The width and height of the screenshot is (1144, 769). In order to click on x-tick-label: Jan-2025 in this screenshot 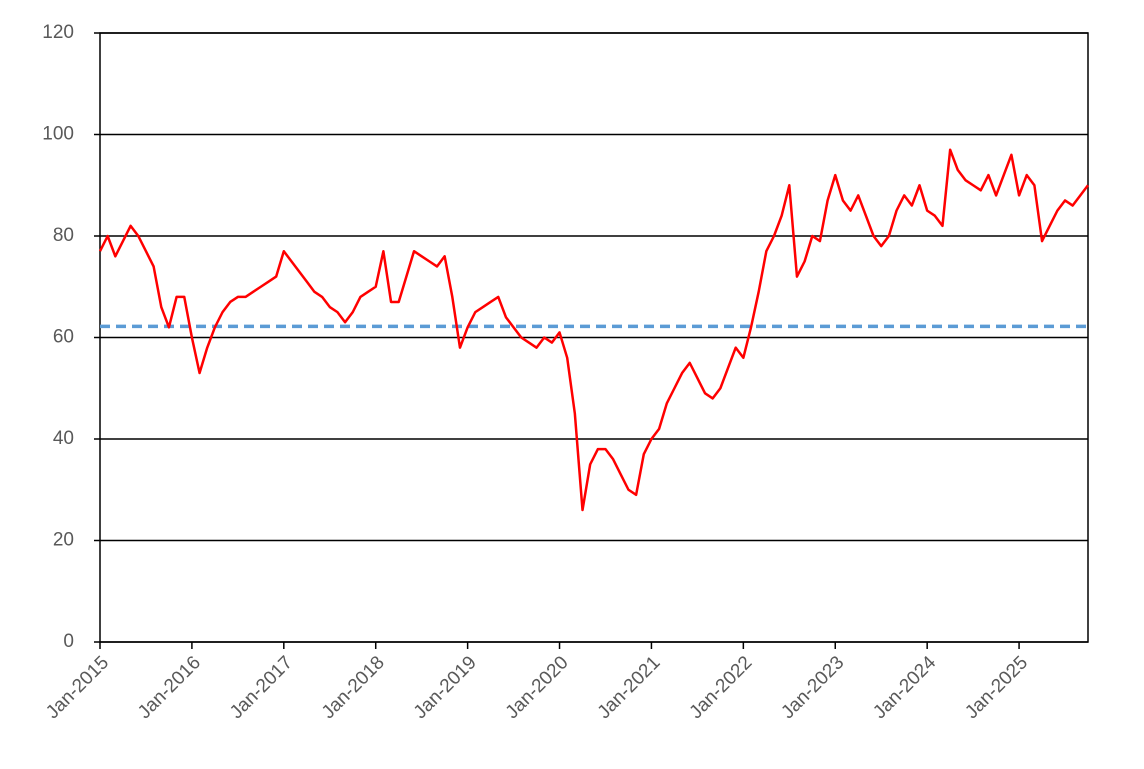, I will do `click(996, 687)`.